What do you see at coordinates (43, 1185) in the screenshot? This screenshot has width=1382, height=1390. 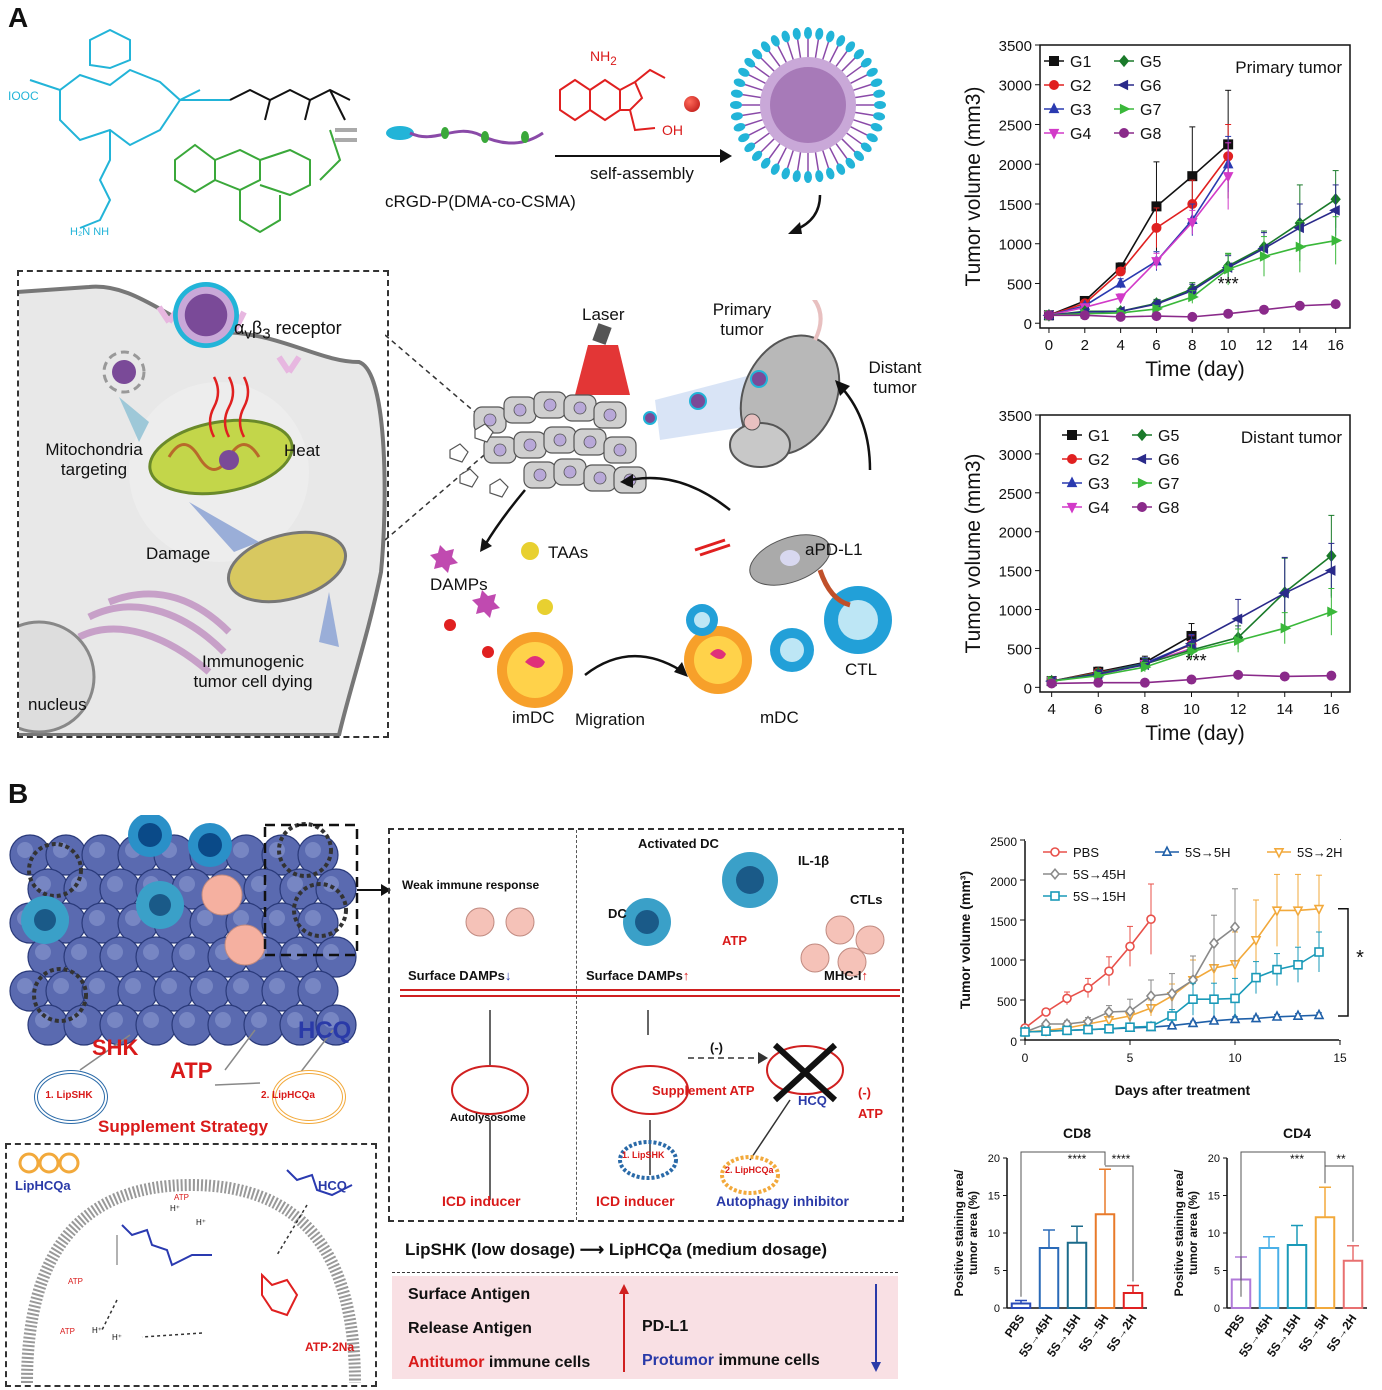 I see `liphcqa-detail-label: LipHCQa` at bounding box center [43, 1185].